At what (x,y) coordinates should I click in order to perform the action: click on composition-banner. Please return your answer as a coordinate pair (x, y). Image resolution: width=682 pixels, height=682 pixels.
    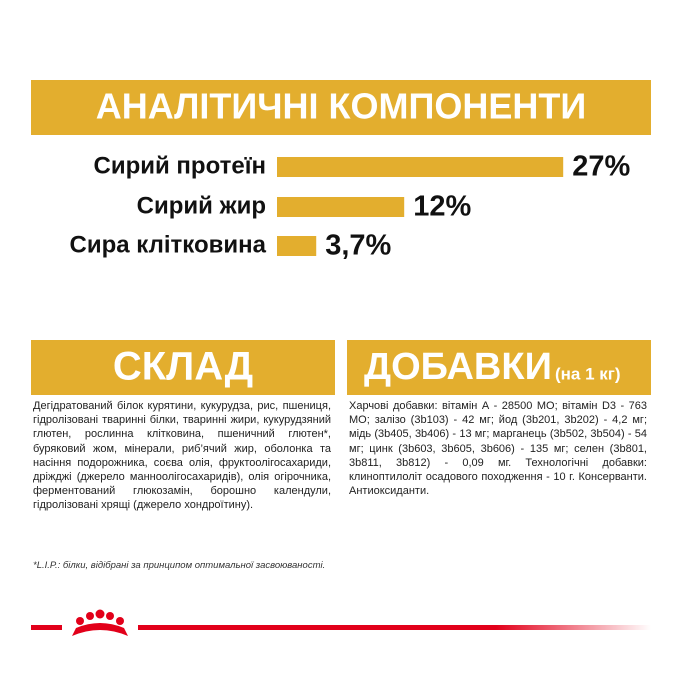
    Looking at the image, I should click on (183, 367).